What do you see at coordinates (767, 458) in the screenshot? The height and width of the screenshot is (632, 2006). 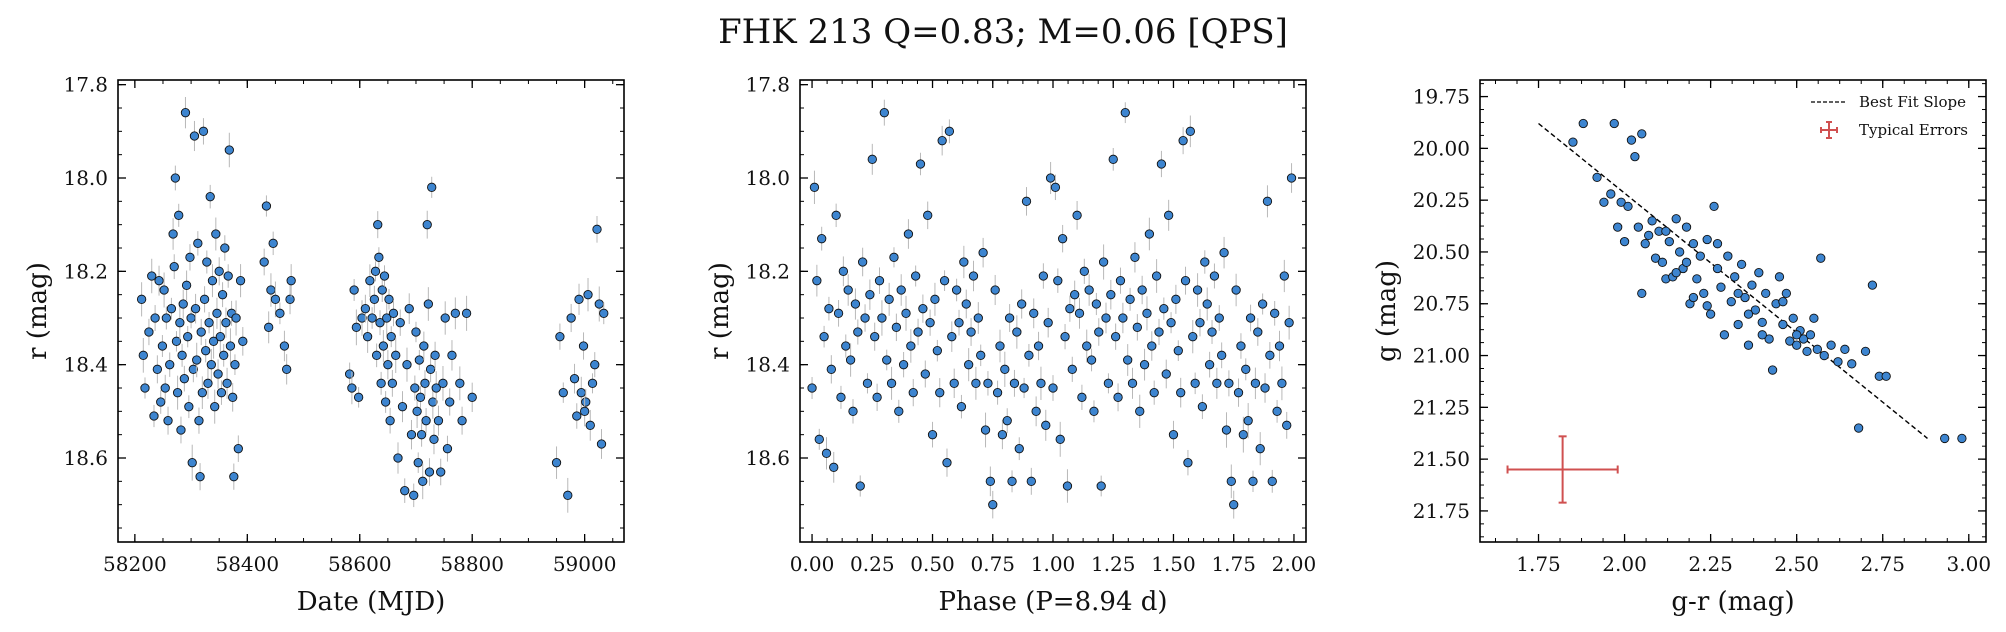 I see `y-tick-label: 18.6` at bounding box center [767, 458].